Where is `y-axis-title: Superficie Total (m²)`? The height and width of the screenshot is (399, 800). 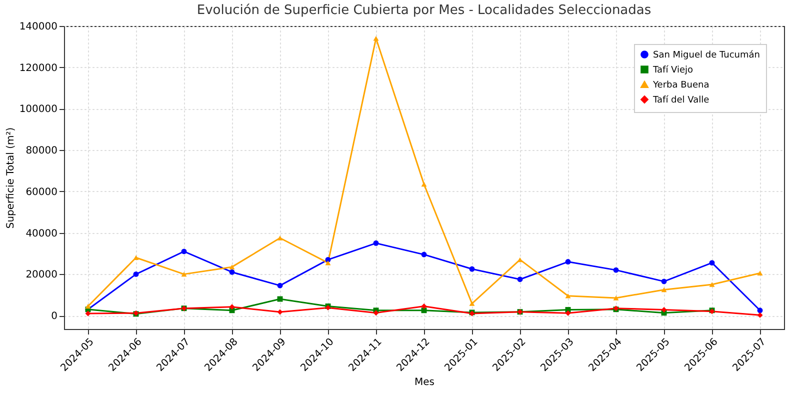
y-axis-title: Superficie Total (m²) is located at coordinates (10, 178).